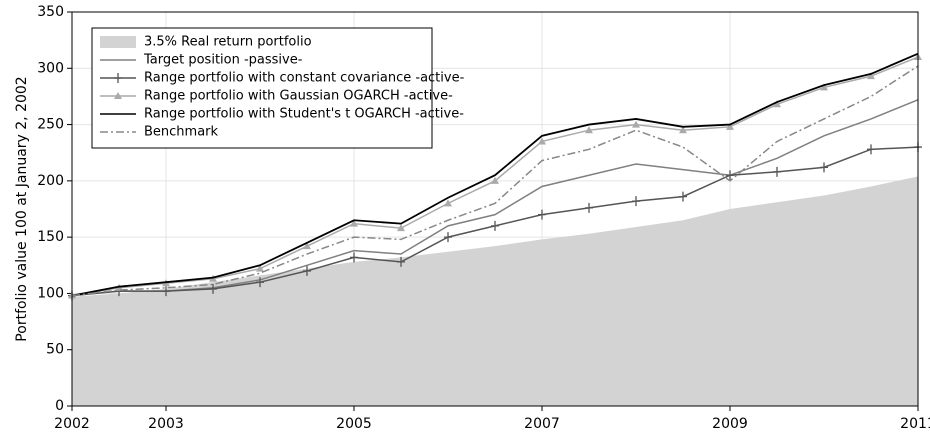 This screenshot has width=930, height=439. Describe the element at coordinates (166, 424) in the screenshot. I see `x-tick-label: 2003` at that location.